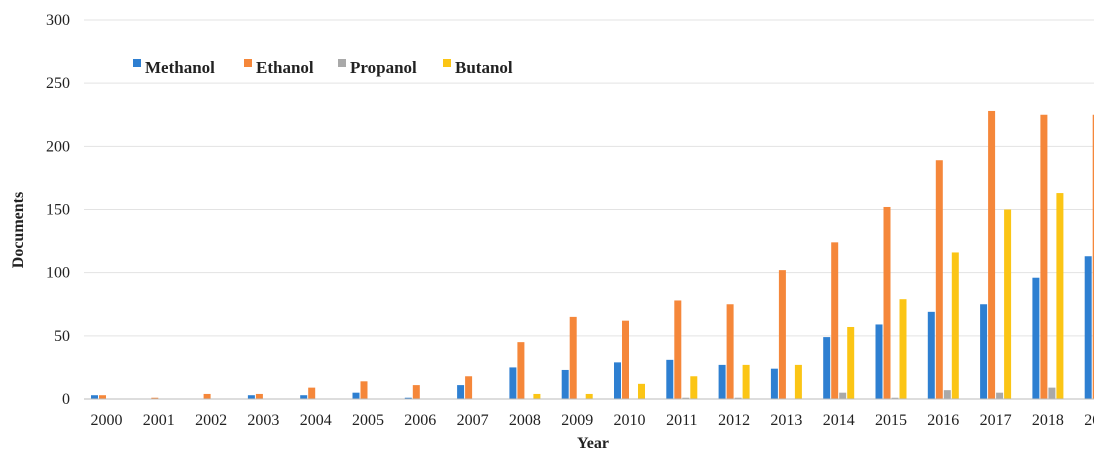 The height and width of the screenshot is (453, 1094). I want to click on legend-item-butanol: Butanol, so click(478, 67).